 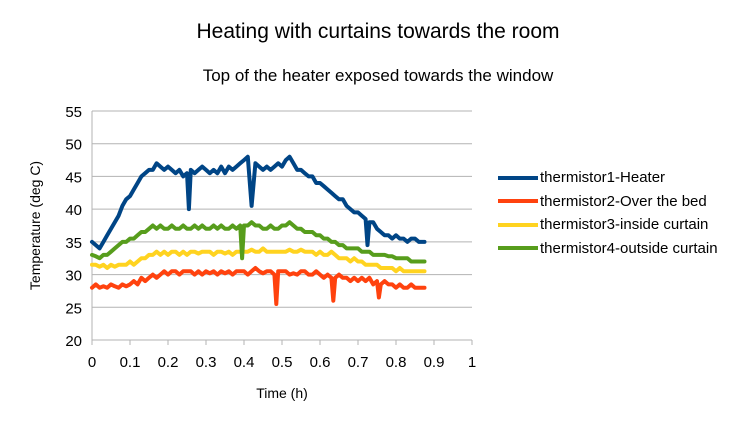 I want to click on y-tick-label: 55, so click(x=73, y=112).